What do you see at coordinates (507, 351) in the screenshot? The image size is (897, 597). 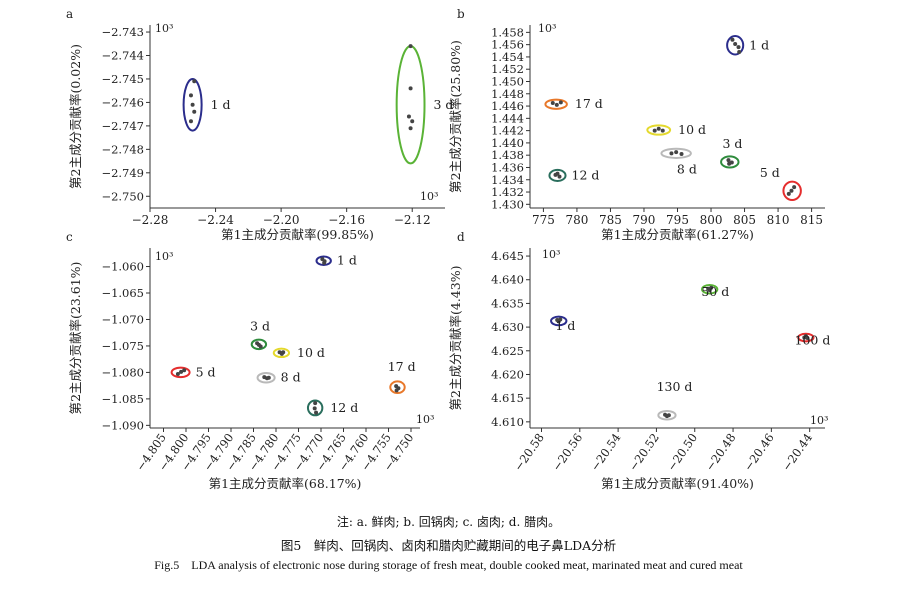 I see `y-tick-label: 4.625` at bounding box center [507, 351].